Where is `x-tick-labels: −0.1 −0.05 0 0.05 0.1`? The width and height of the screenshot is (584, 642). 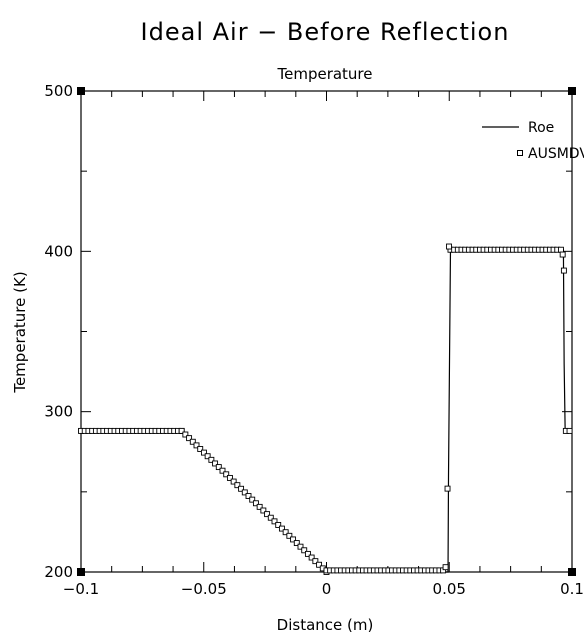 x-tick-labels: −0.1 −0.05 0 0.05 0.1 is located at coordinates (323, 589).